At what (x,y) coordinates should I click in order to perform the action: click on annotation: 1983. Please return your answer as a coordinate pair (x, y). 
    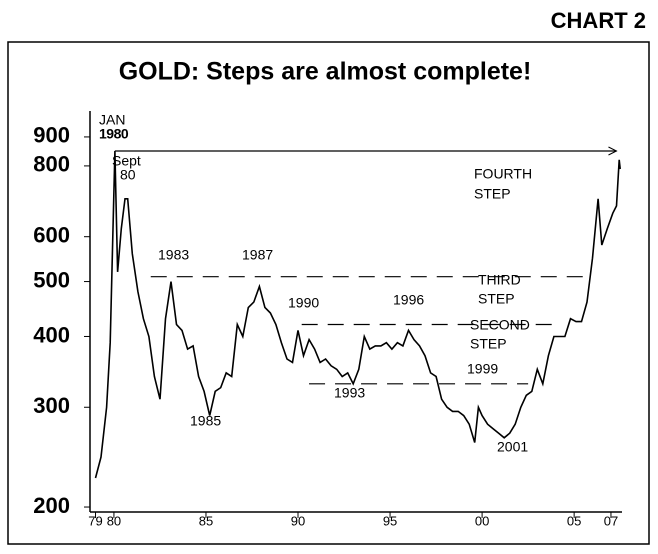
    Looking at the image, I should click on (173, 255).